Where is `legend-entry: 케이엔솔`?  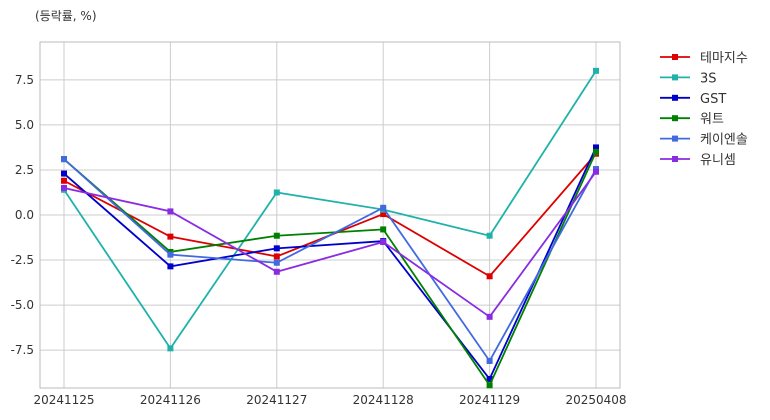
legend-entry: 케이엔솔 is located at coordinates (704, 140).